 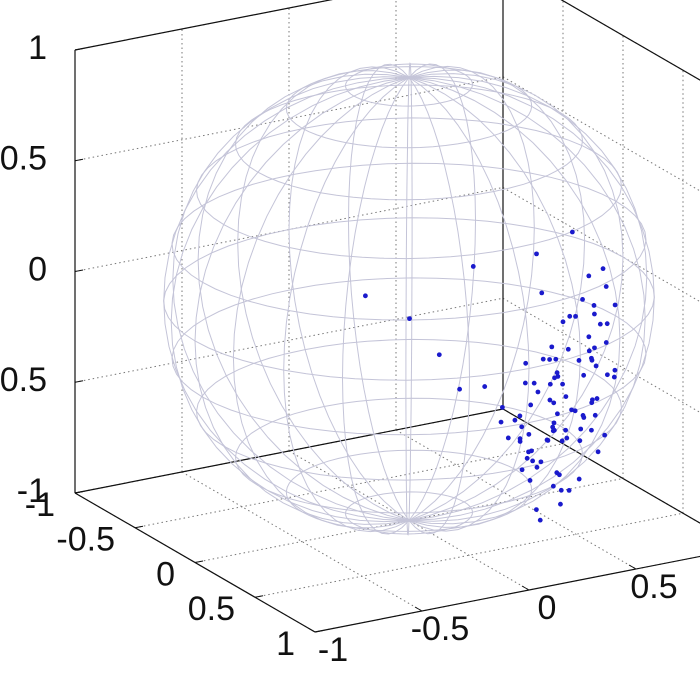 I want to click on z-tick-label: 1, so click(x=37, y=48).